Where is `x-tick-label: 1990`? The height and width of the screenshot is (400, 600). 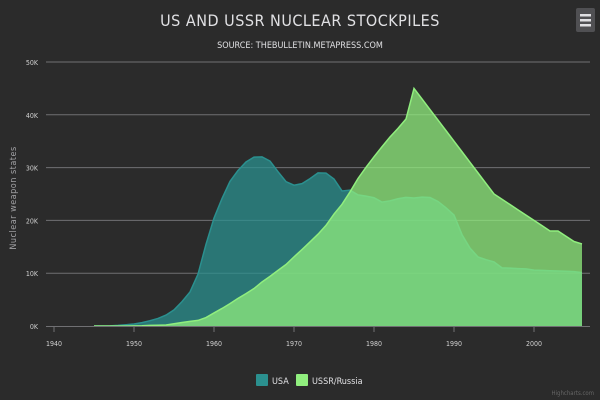
x-tick-label: 1990 is located at coordinates (454, 344).